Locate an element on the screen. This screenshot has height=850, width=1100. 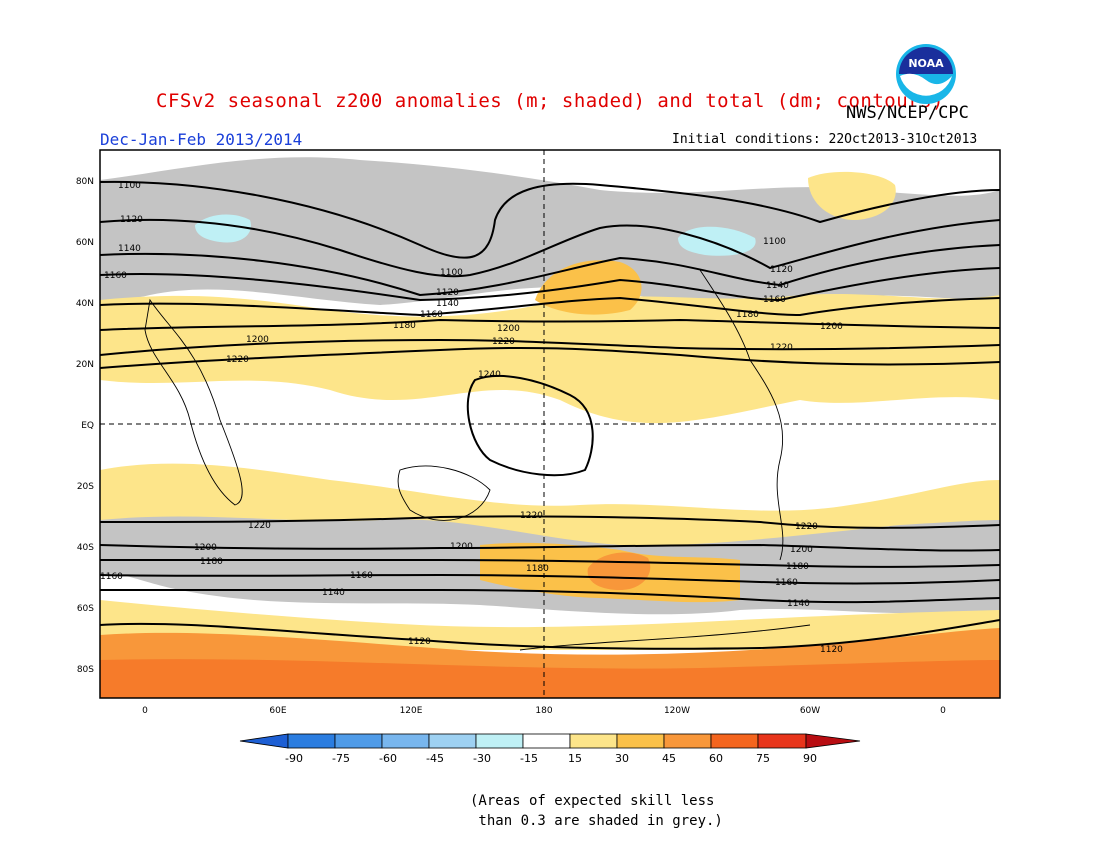
lat-tick: 40N is located at coordinates (85, 304).